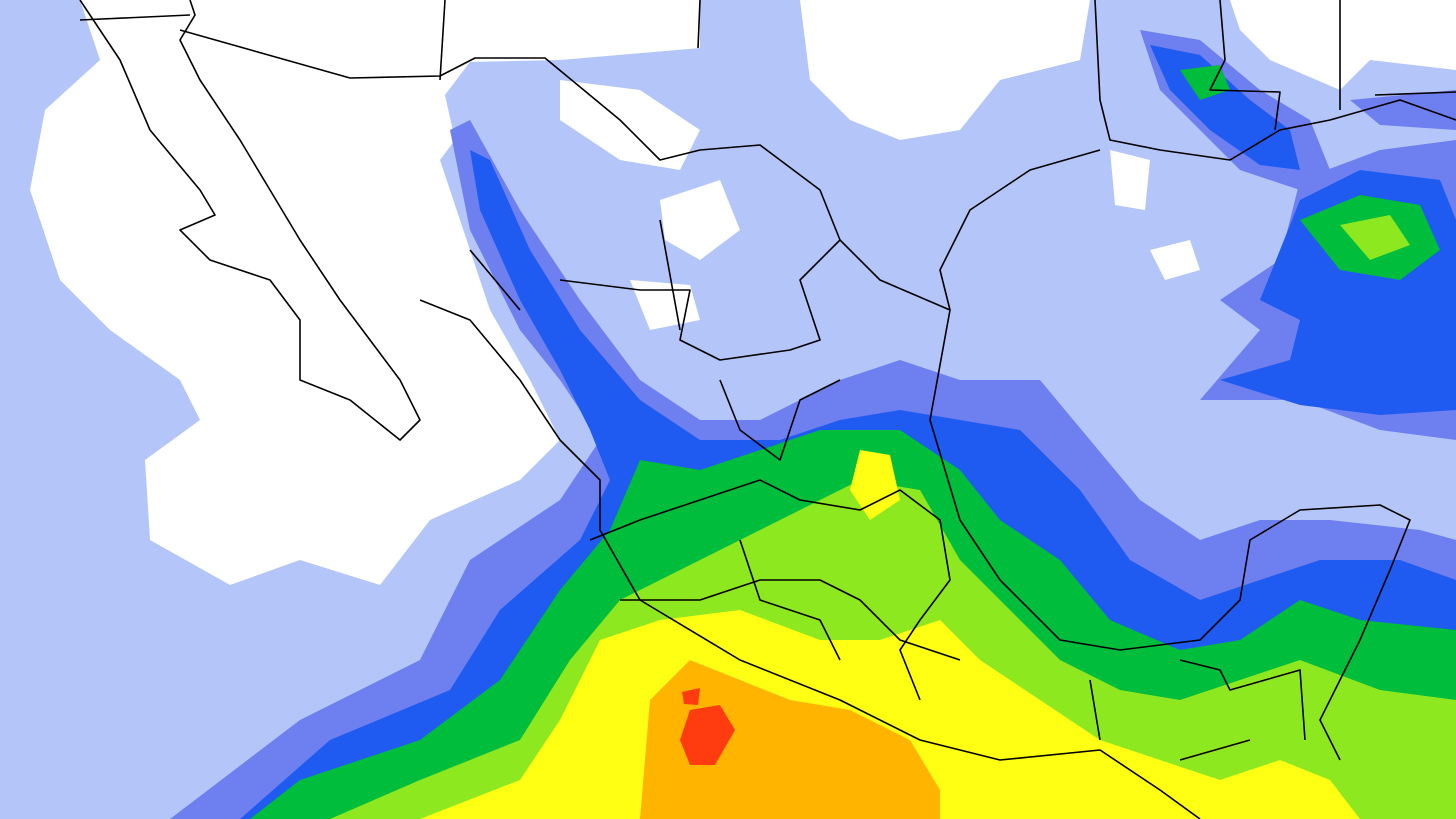 This screenshot has width=1456, height=819. I want to click on peak-rain, so click(707, 726).